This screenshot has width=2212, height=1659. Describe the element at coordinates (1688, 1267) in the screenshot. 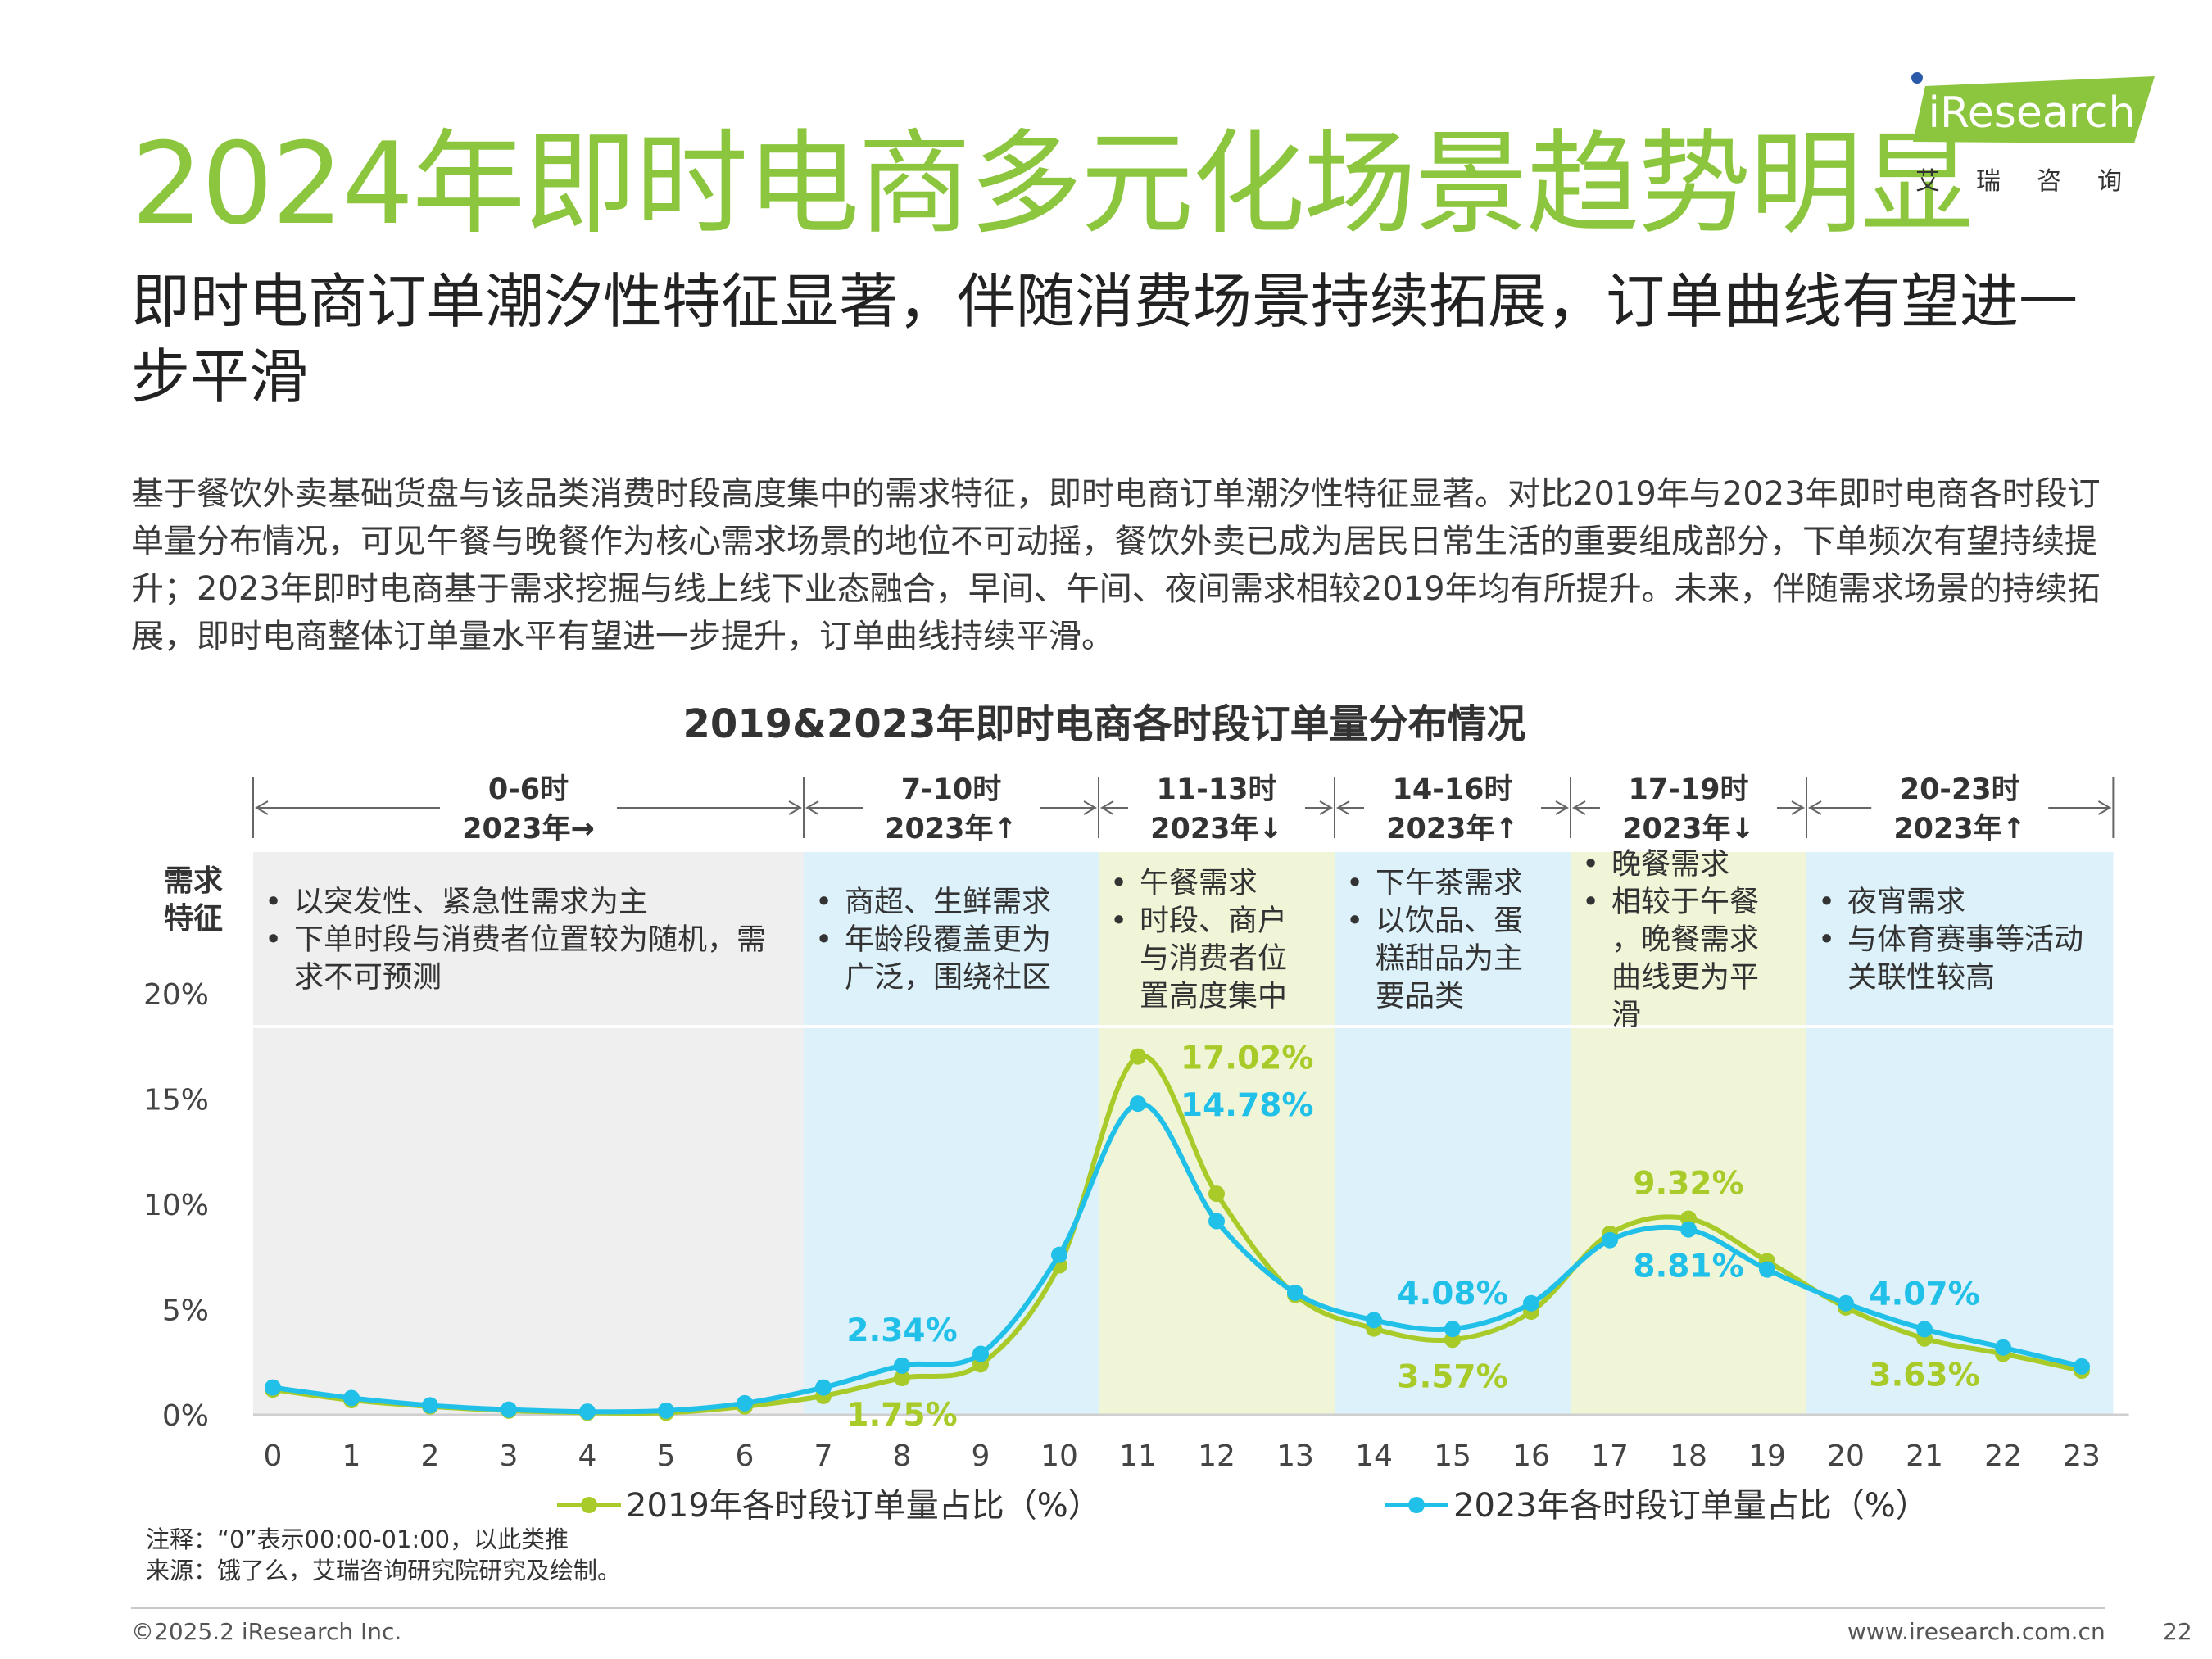

I see `data-label: 8.81%` at that location.